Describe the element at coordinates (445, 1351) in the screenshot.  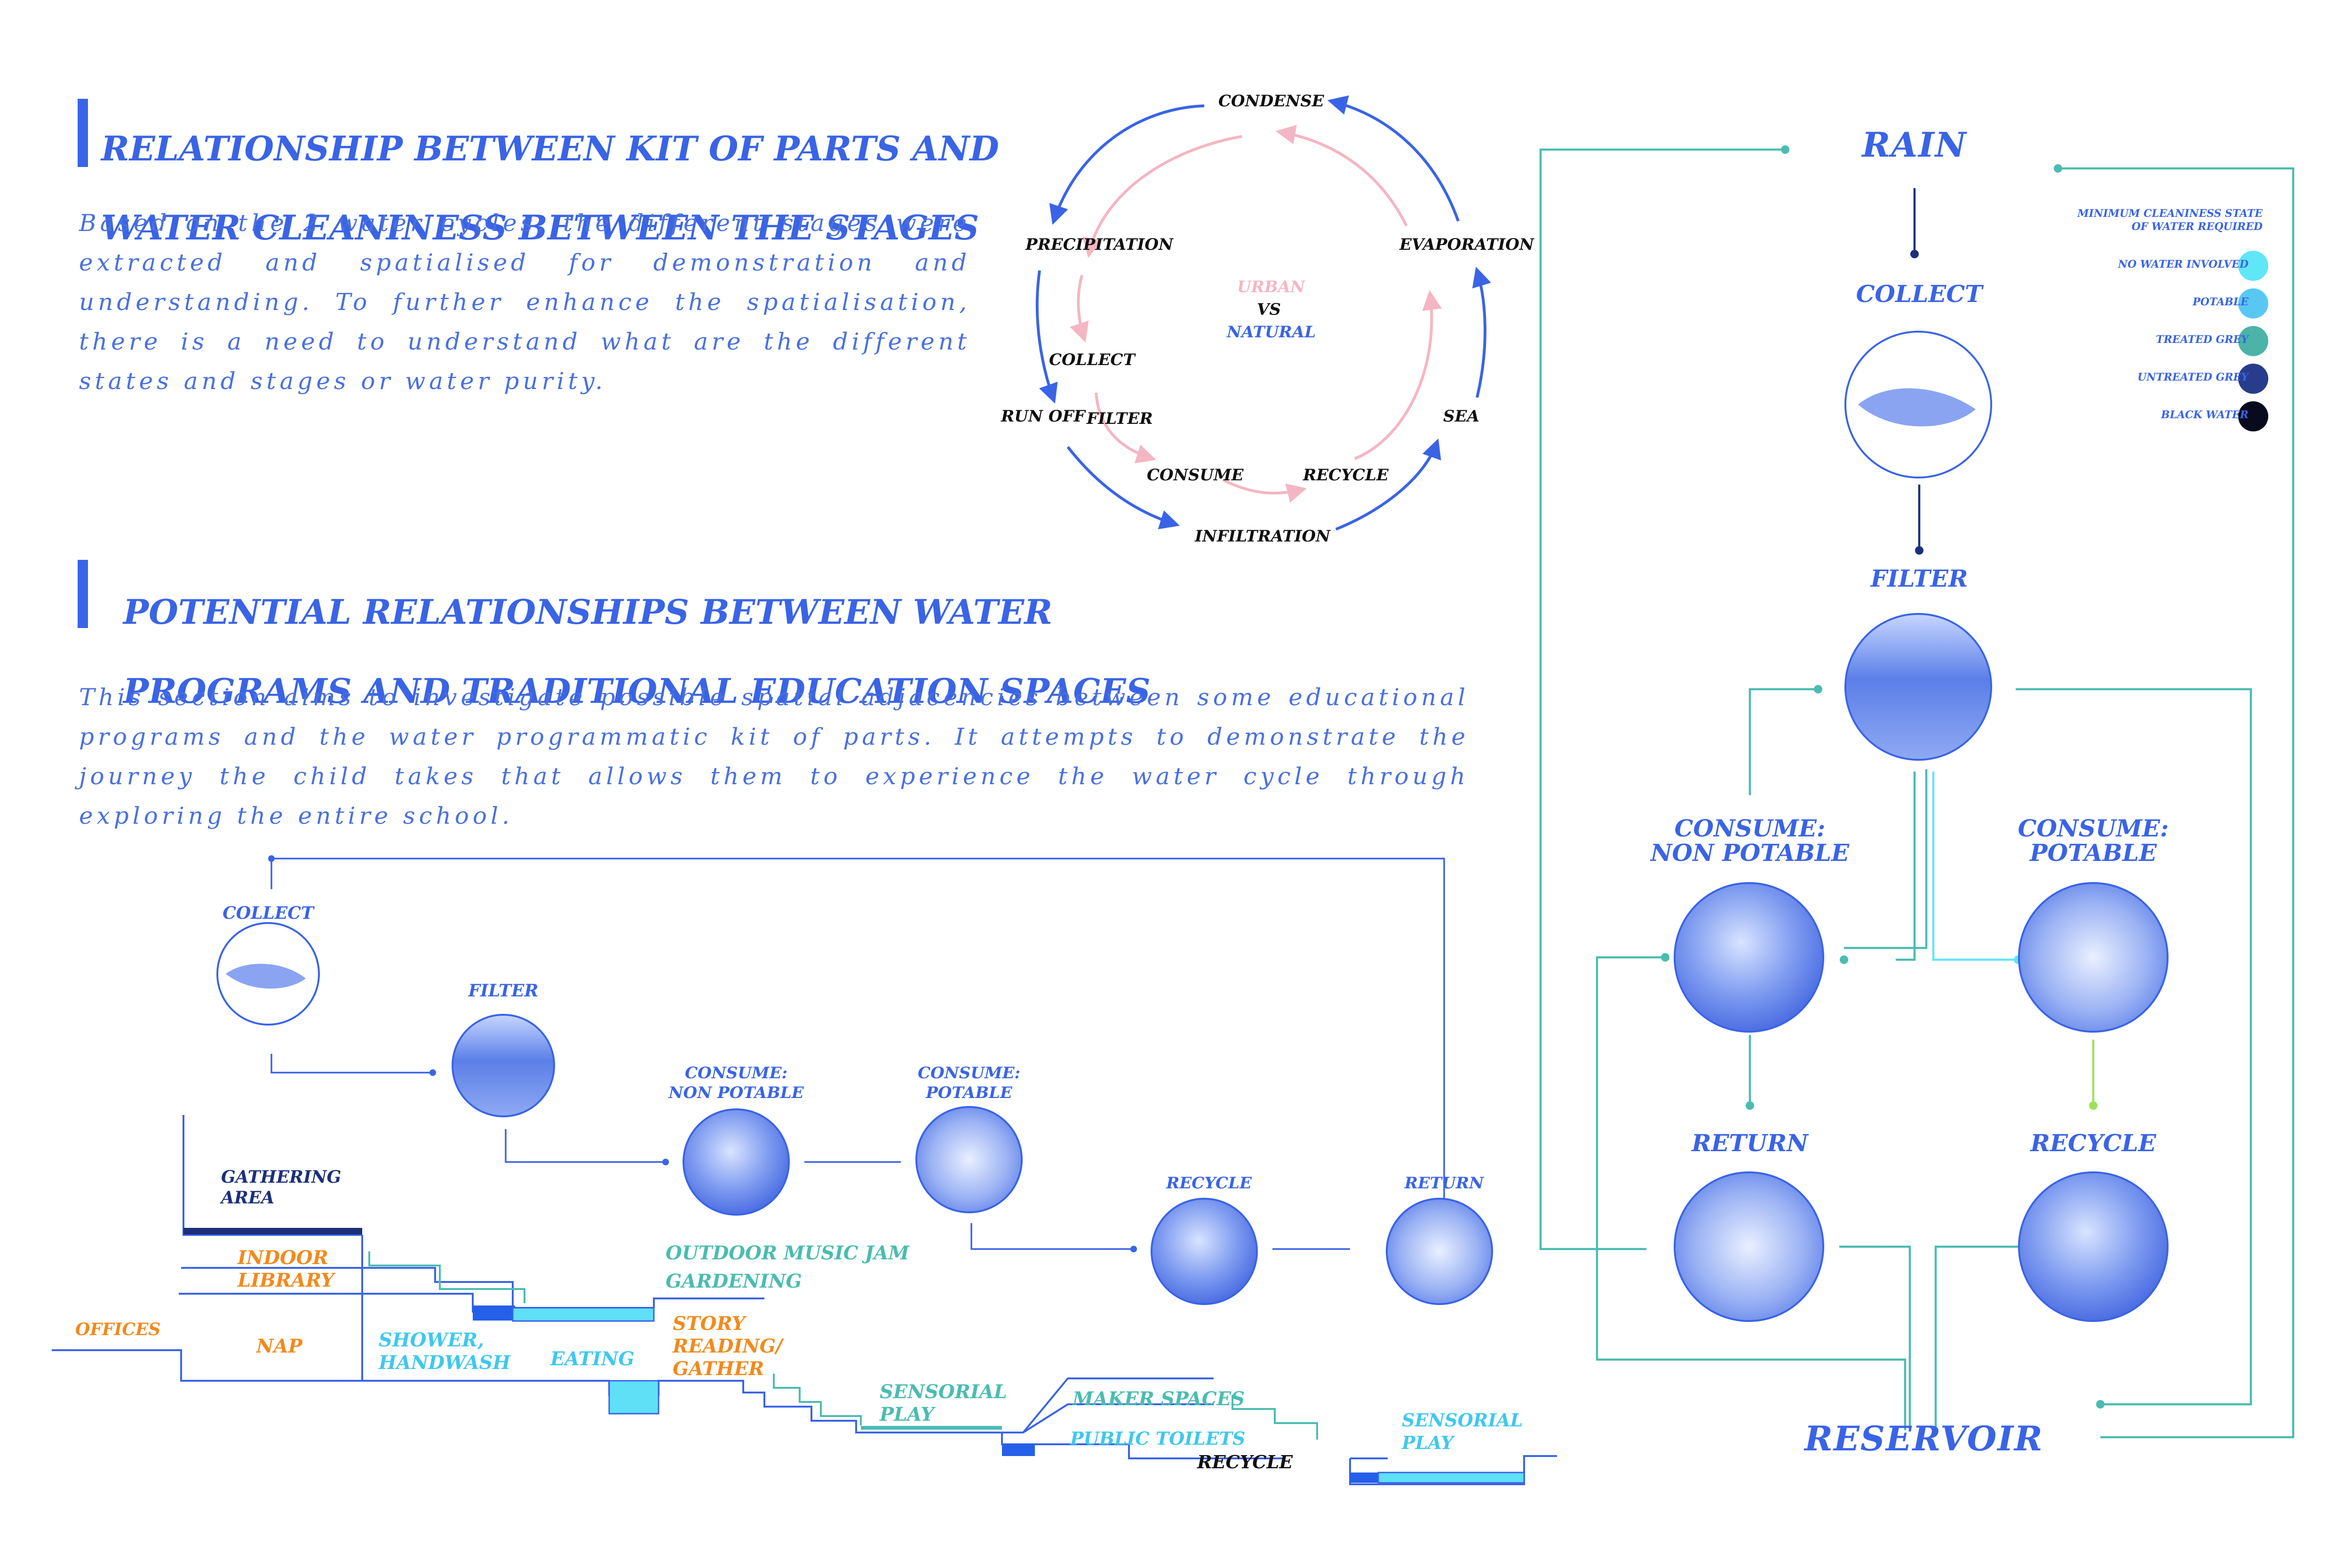
I see `section-label-shower: SHOWER, HANDWASH` at that location.